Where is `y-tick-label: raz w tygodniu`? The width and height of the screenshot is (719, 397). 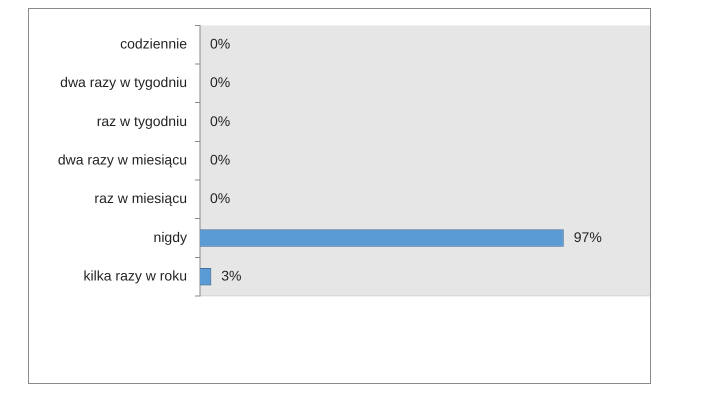 y-tick-label: raz w tygodniu is located at coordinates (141, 120).